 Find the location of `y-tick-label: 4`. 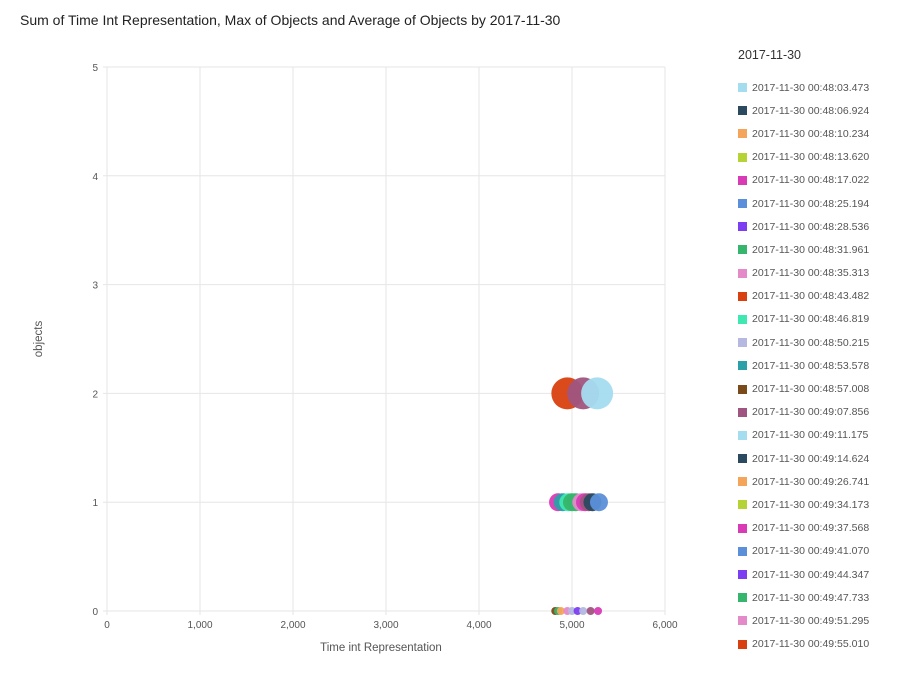

y-tick-label: 4 is located at coordinates (95, 177).